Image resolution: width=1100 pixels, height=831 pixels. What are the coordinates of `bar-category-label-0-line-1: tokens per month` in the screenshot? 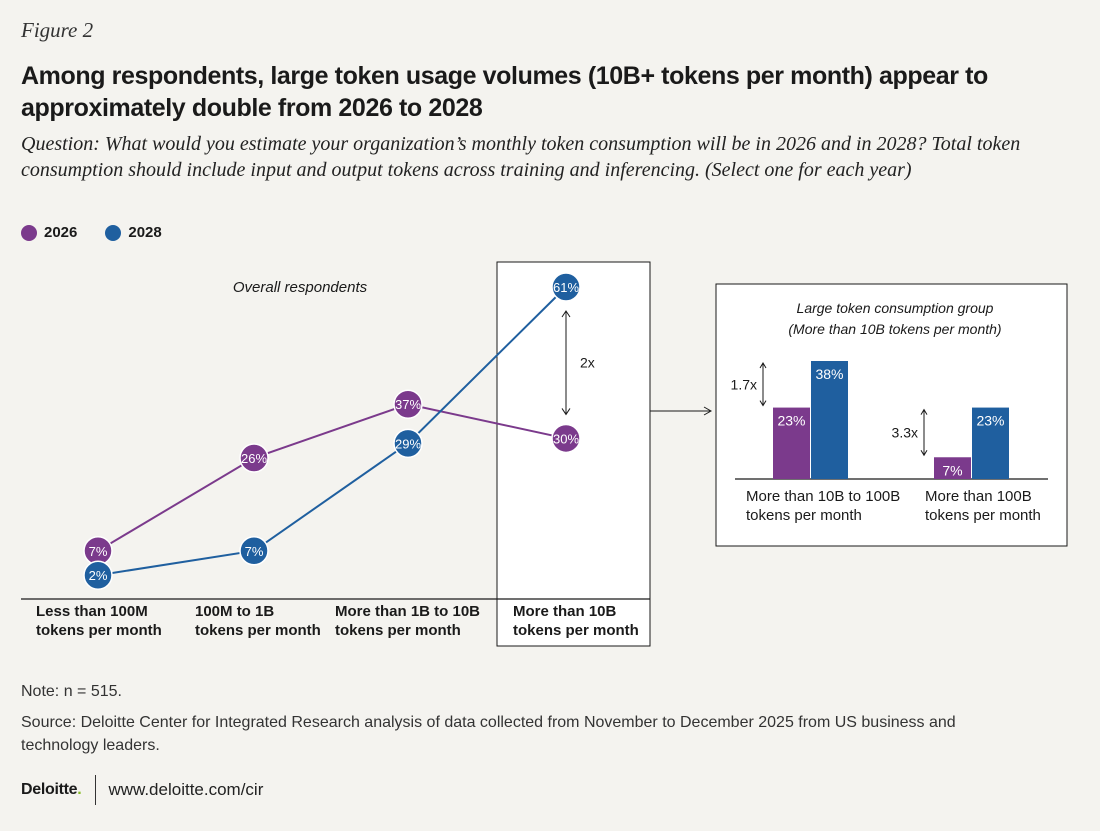 It's located at (804, 515).